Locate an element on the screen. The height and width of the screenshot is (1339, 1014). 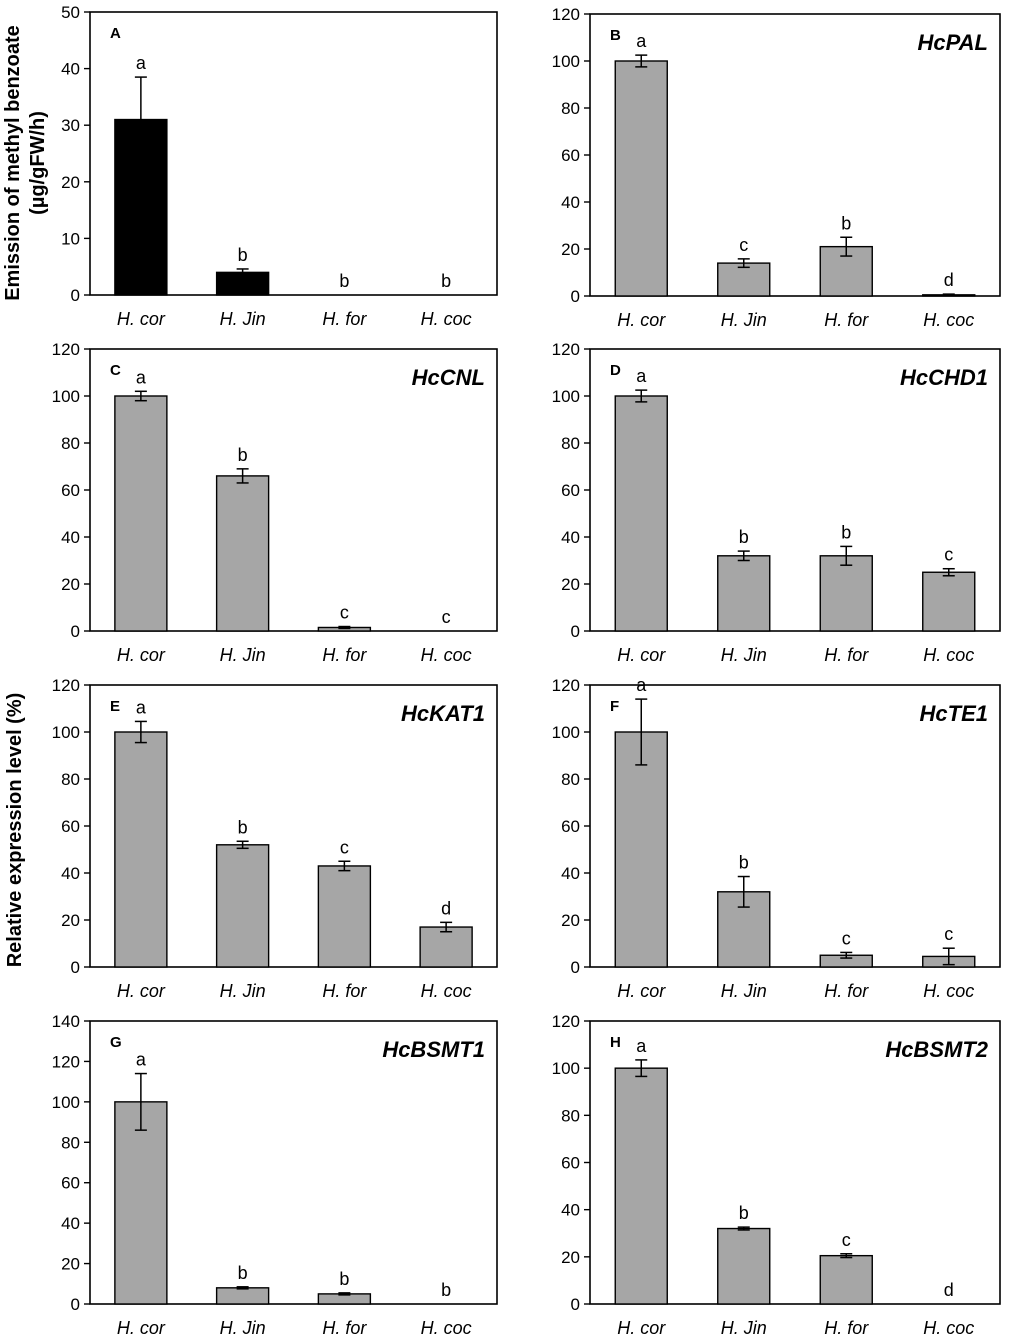
panel-label: A is located at coordinates (115, 33).